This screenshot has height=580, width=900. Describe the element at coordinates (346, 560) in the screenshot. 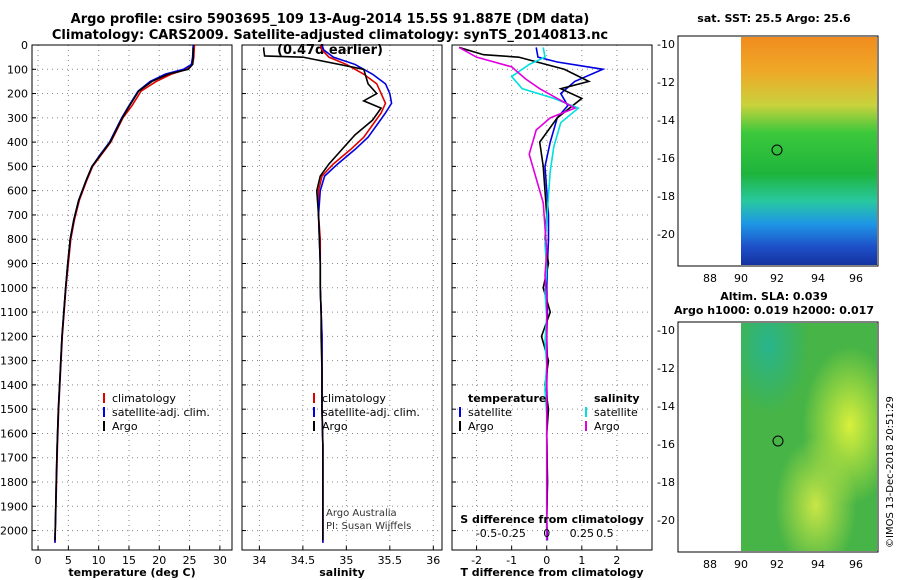

I see `x-tick-label: 35` at that location.